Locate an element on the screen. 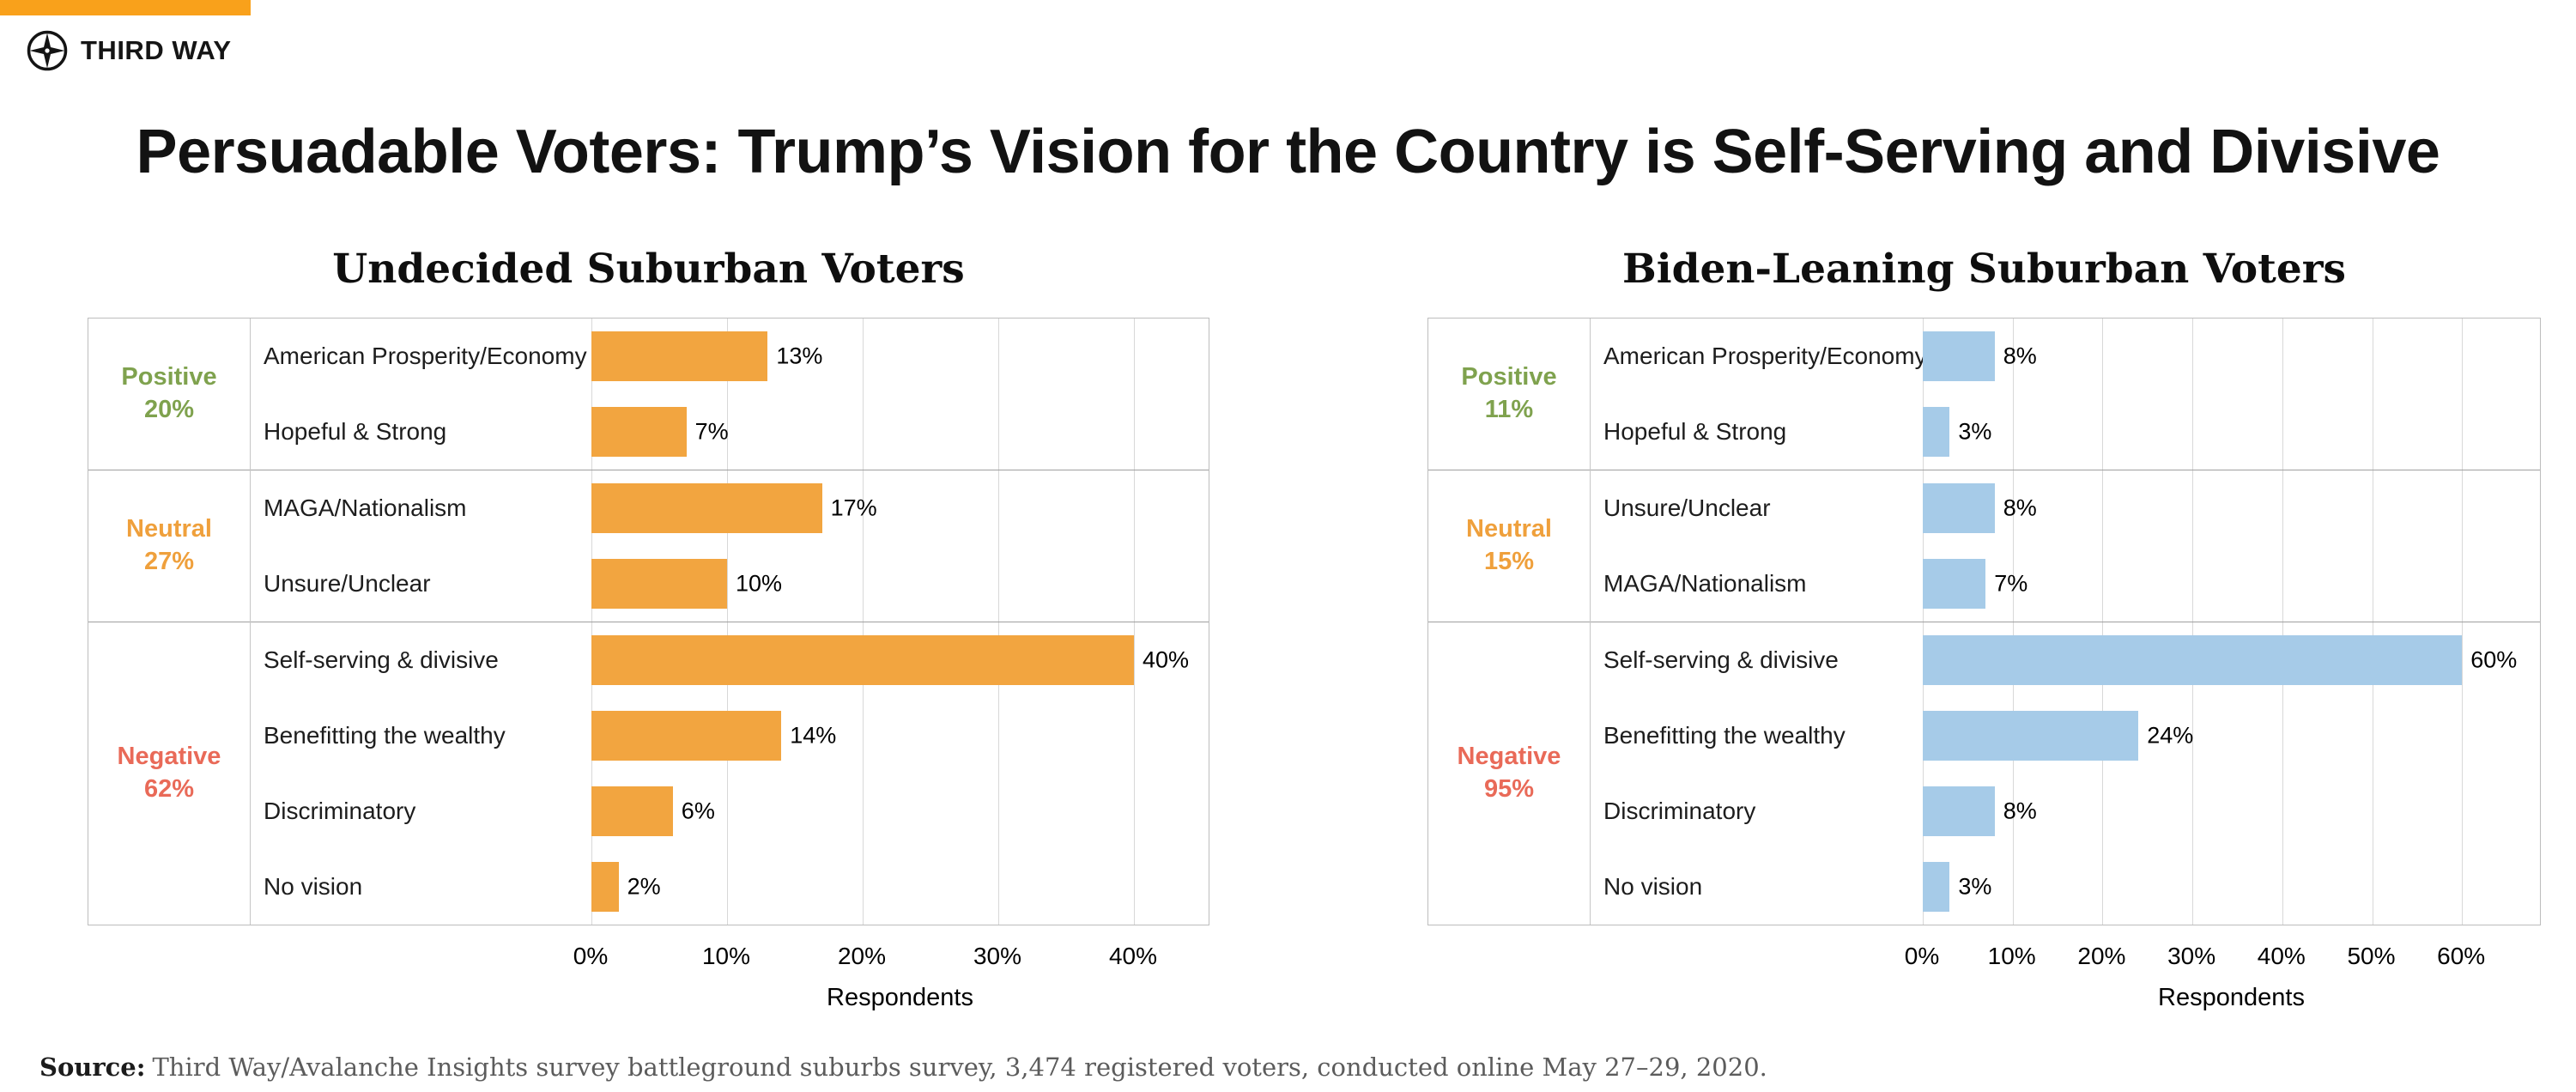  value-label: 2% is located at coordinates (644, 886).